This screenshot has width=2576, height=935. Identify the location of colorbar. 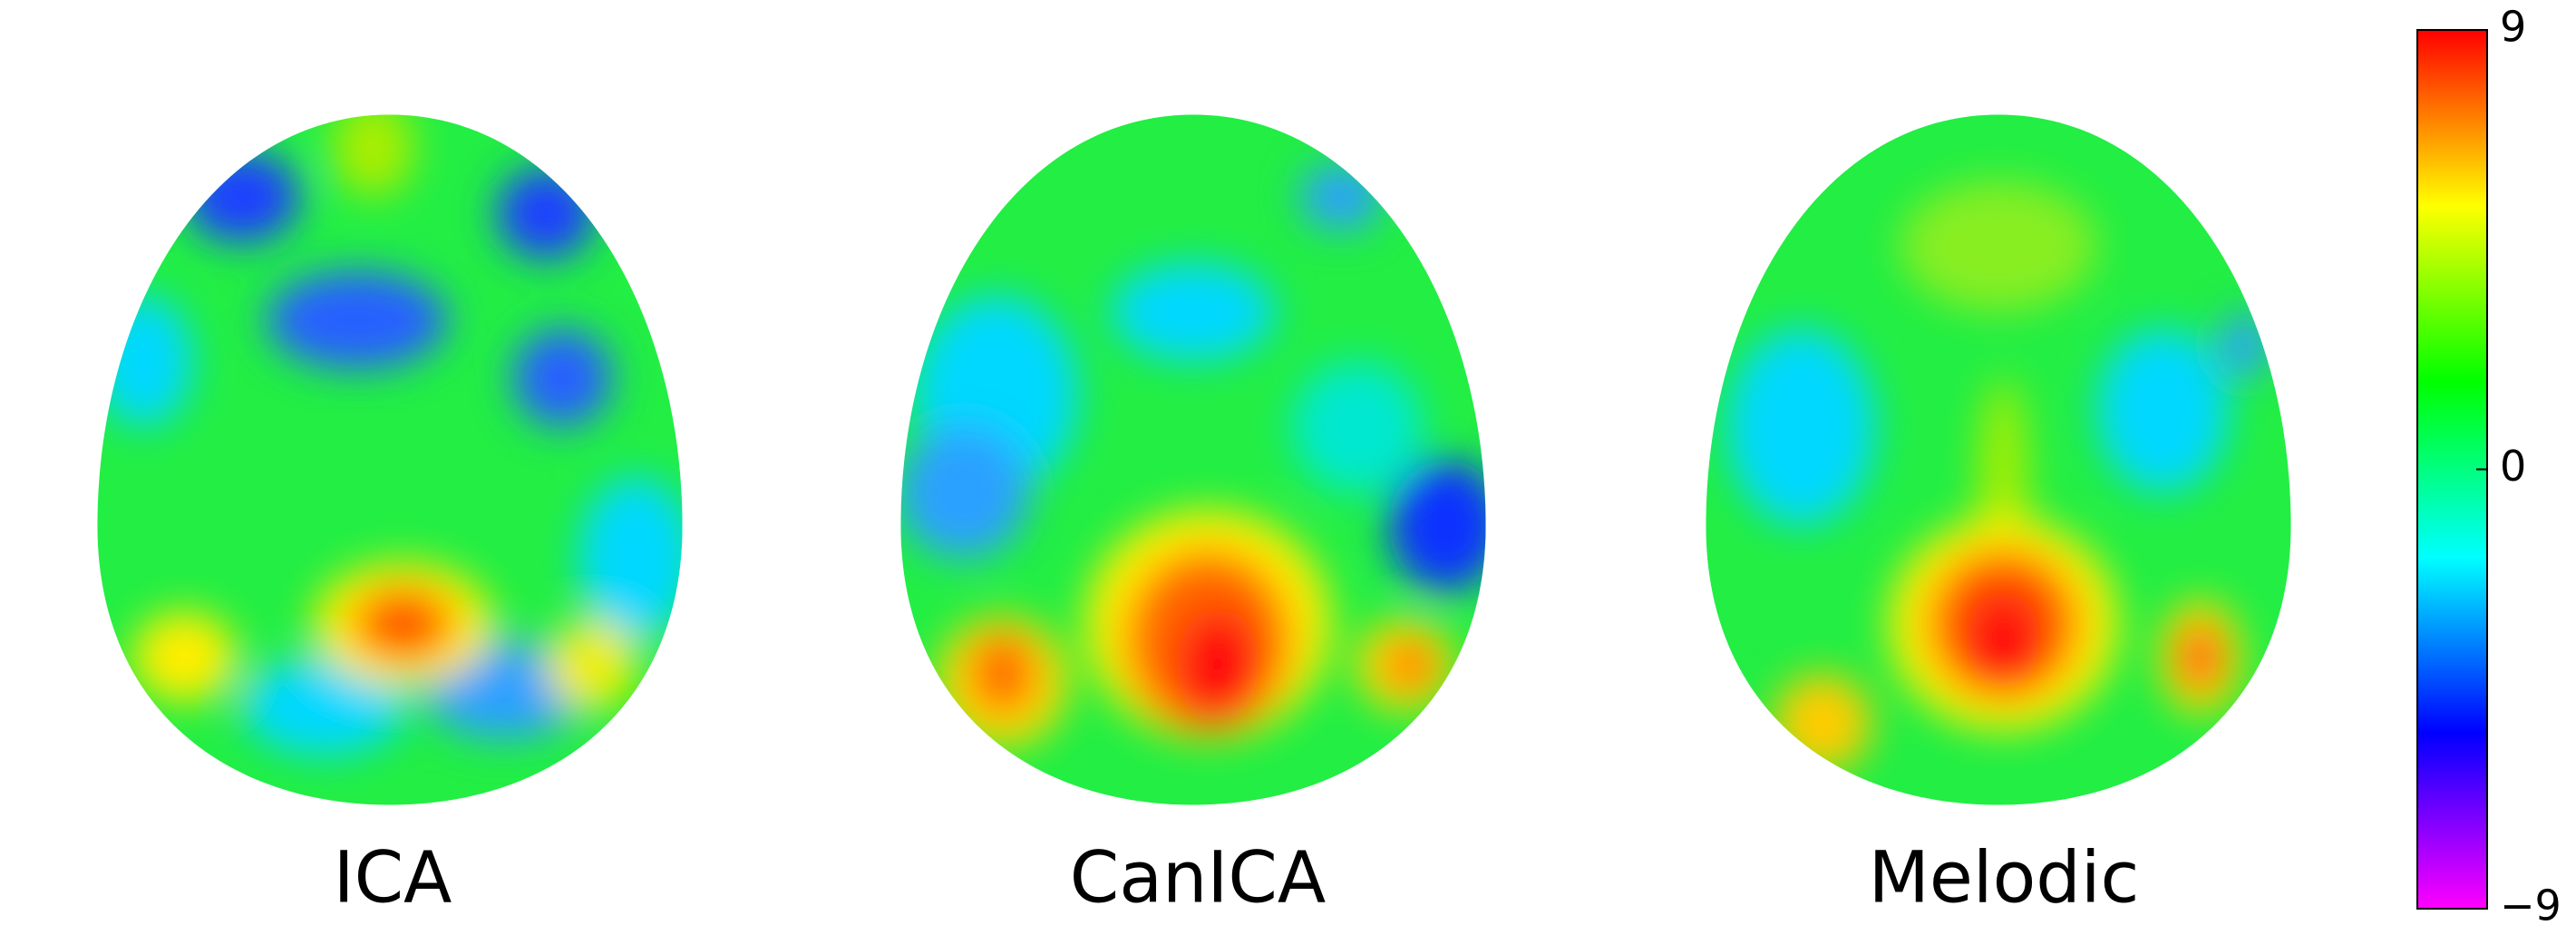
(2452, 470).